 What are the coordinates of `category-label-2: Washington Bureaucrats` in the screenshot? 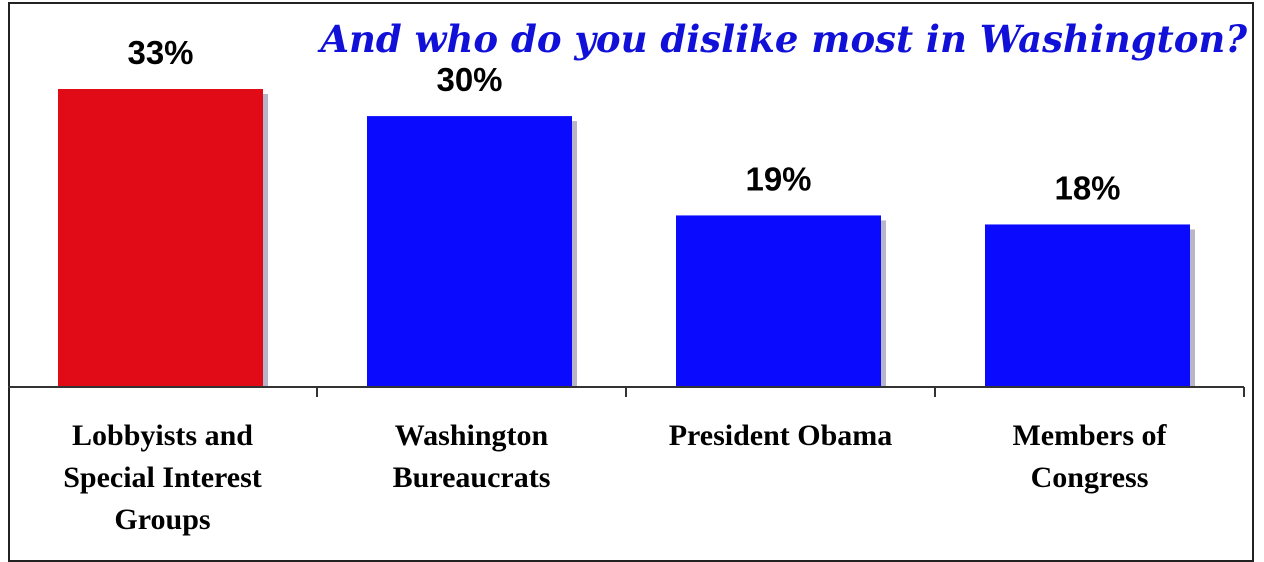 It's located at (472, 456).